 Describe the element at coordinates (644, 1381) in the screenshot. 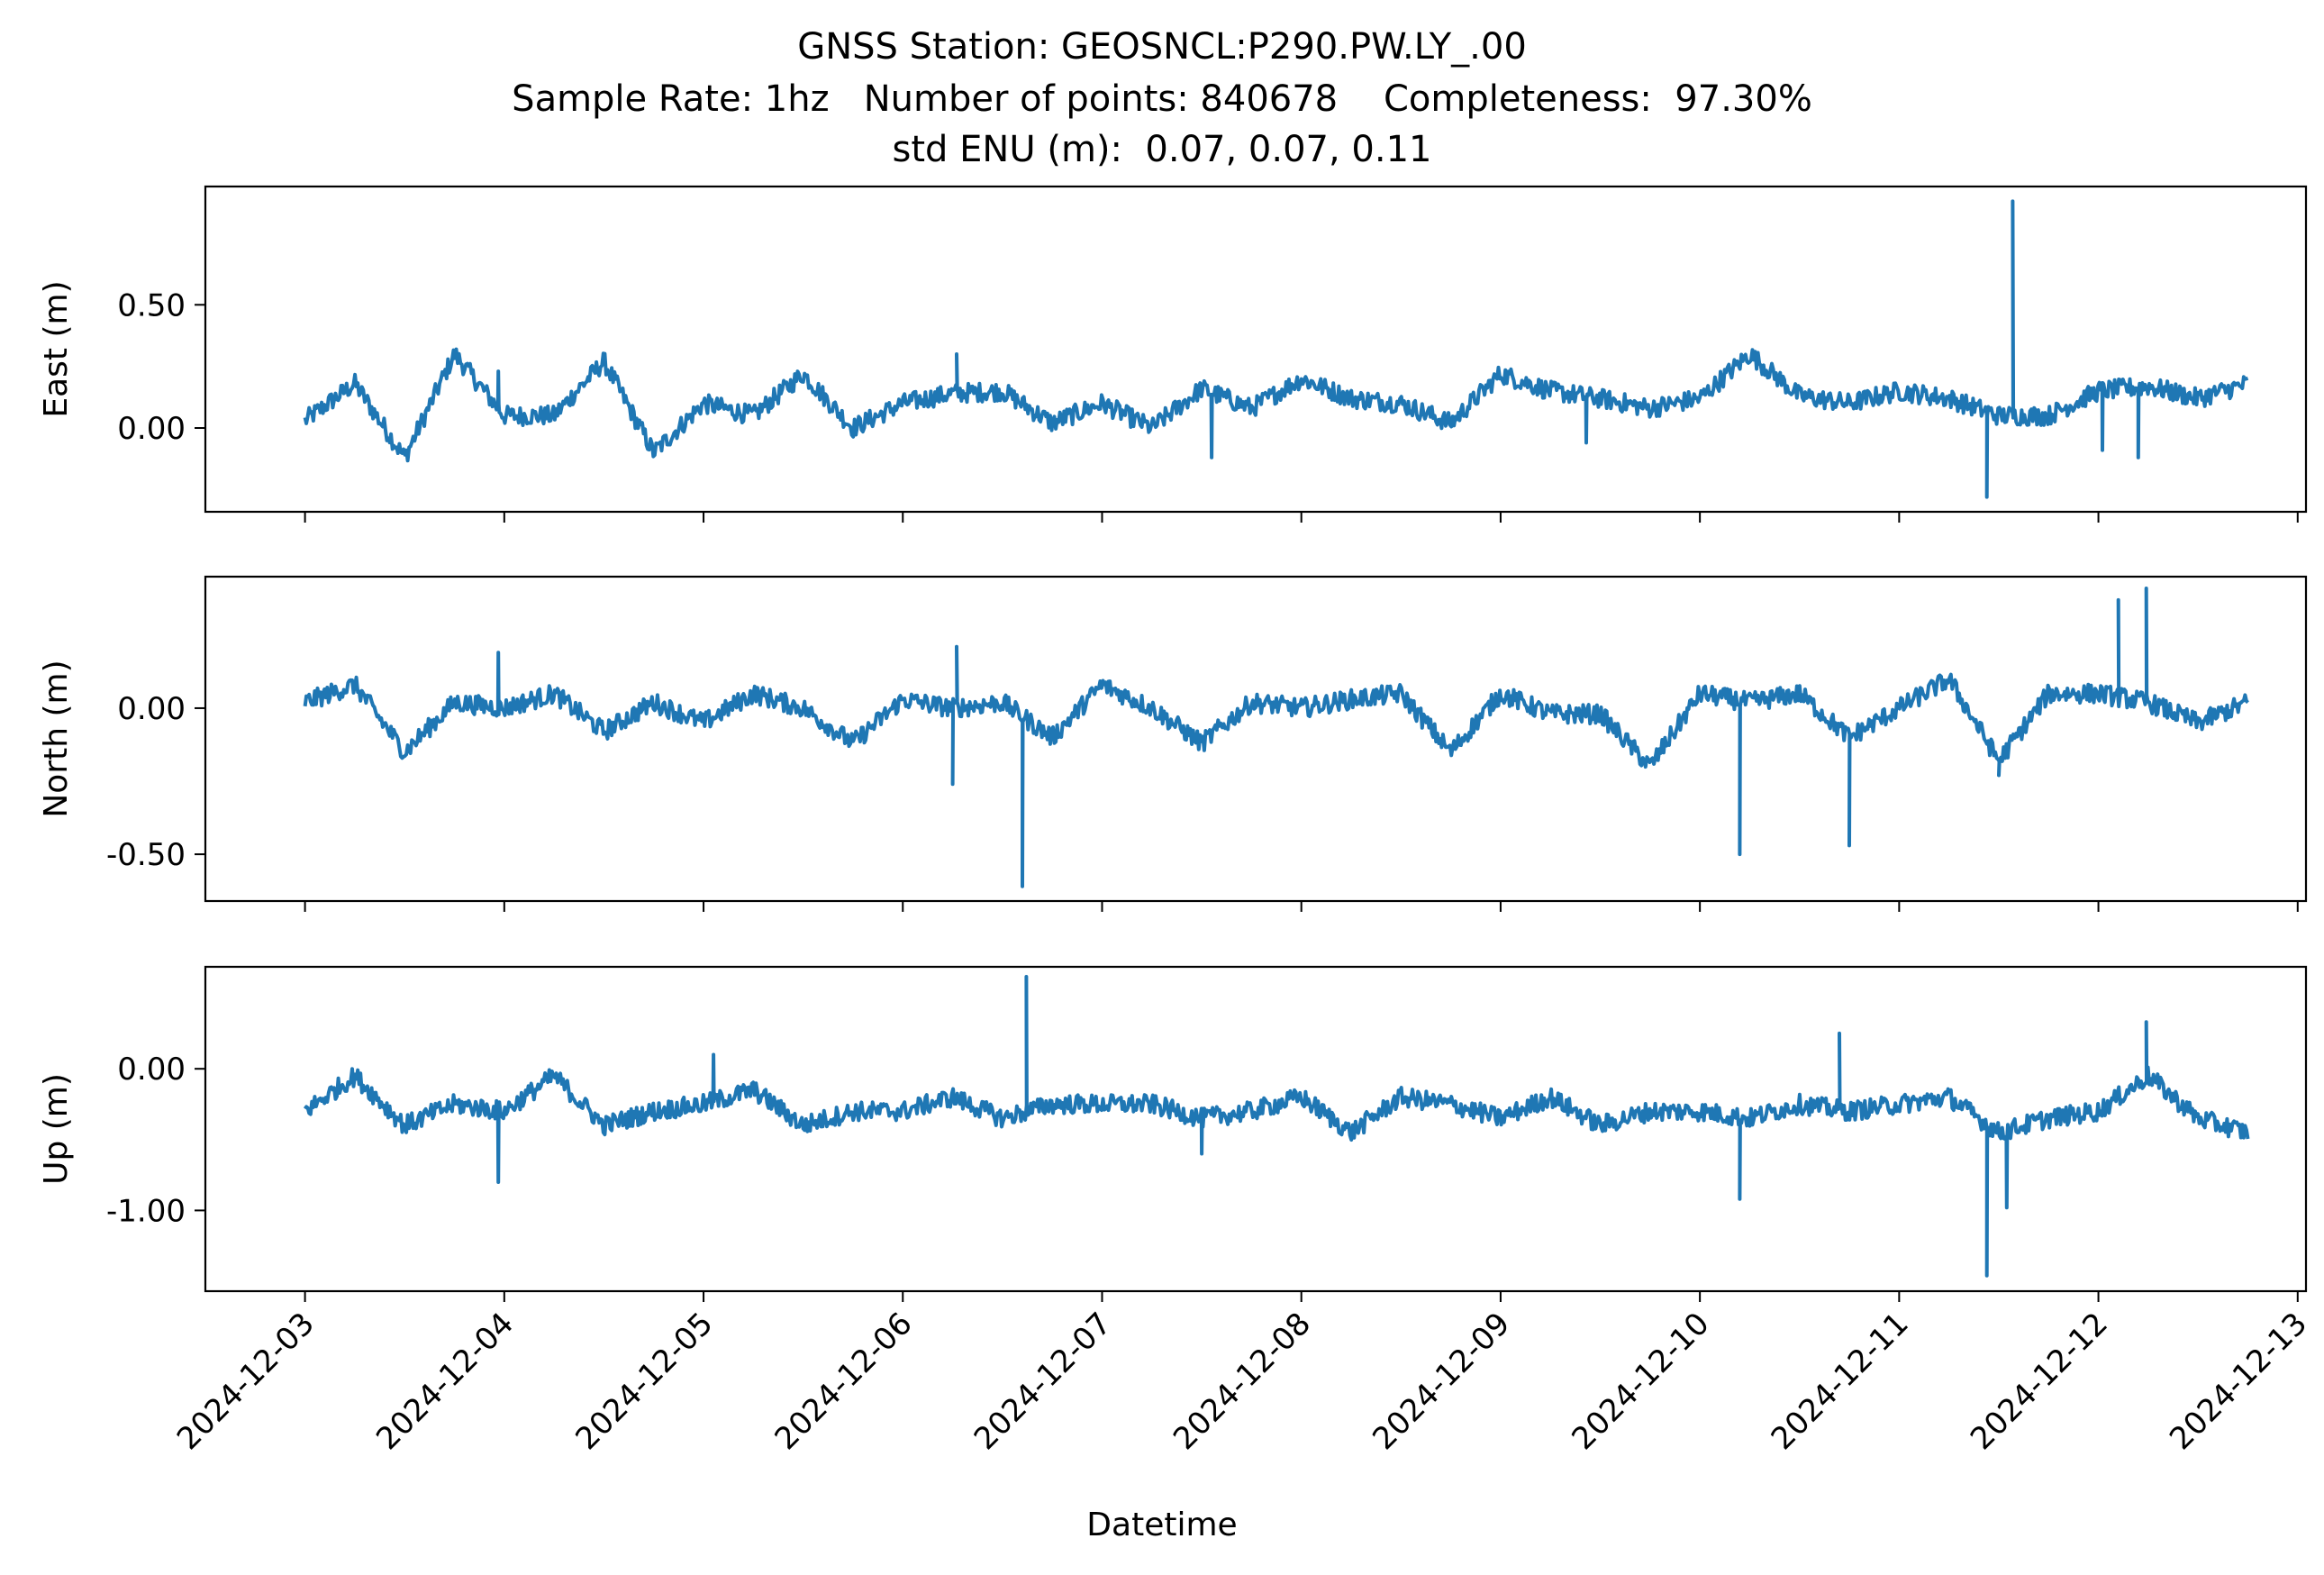

I see `x-tick-label: 2024-12-05` at that location.